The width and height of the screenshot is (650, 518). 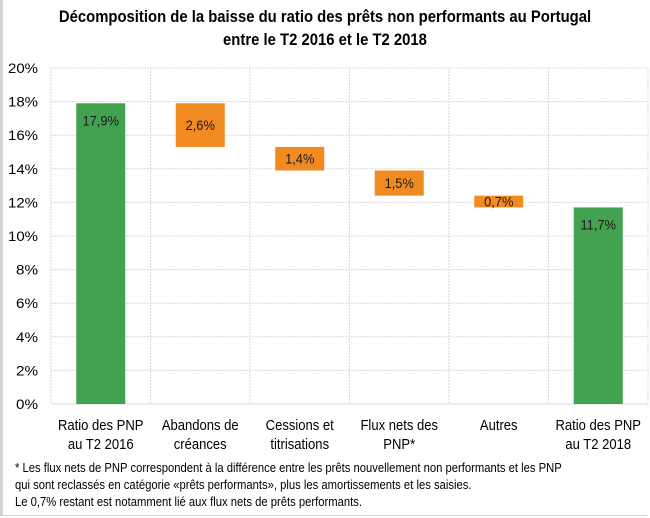 I want to click on y-tick-label: 2%, so click(x=27, y=370).